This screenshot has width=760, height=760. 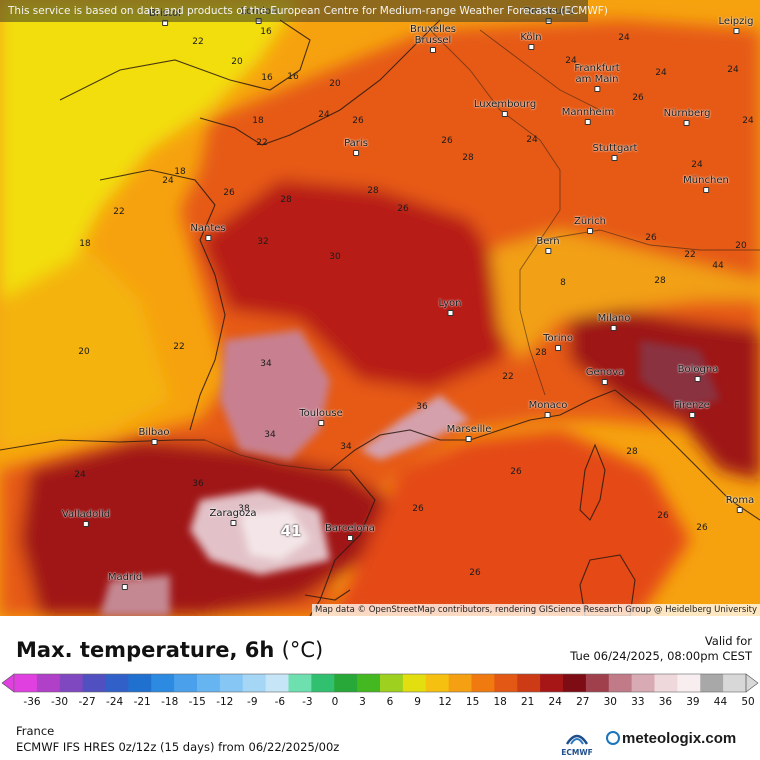 I want to click on city-label: Stuttgart, so click(x=615, y=152).